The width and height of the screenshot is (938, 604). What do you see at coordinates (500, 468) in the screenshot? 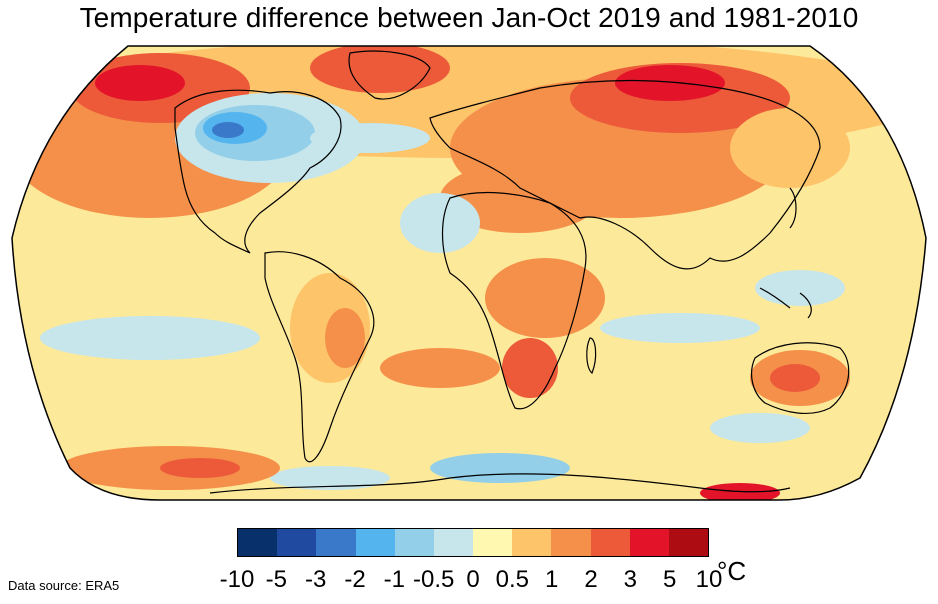
I see `weddell-sea-cool` at bounding box center [500, 468].